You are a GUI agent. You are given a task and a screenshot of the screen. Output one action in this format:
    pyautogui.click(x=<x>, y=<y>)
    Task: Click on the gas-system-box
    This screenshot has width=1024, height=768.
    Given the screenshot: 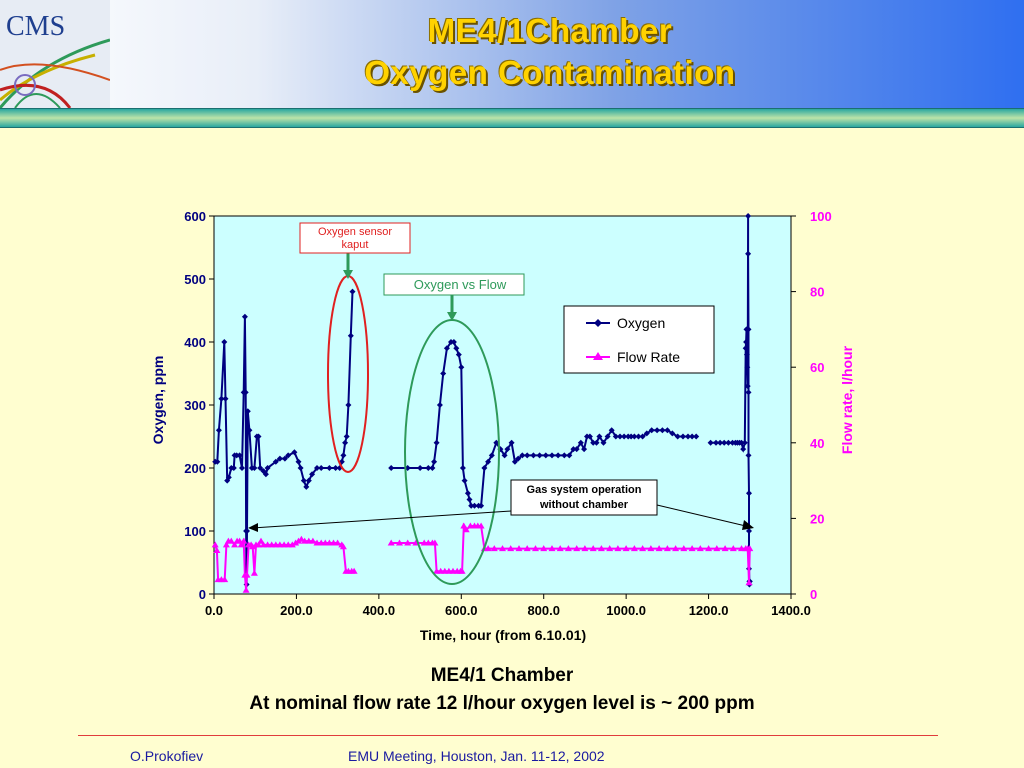 What is the action you would take?
    pyautogui.click(x=584, y=497)
    